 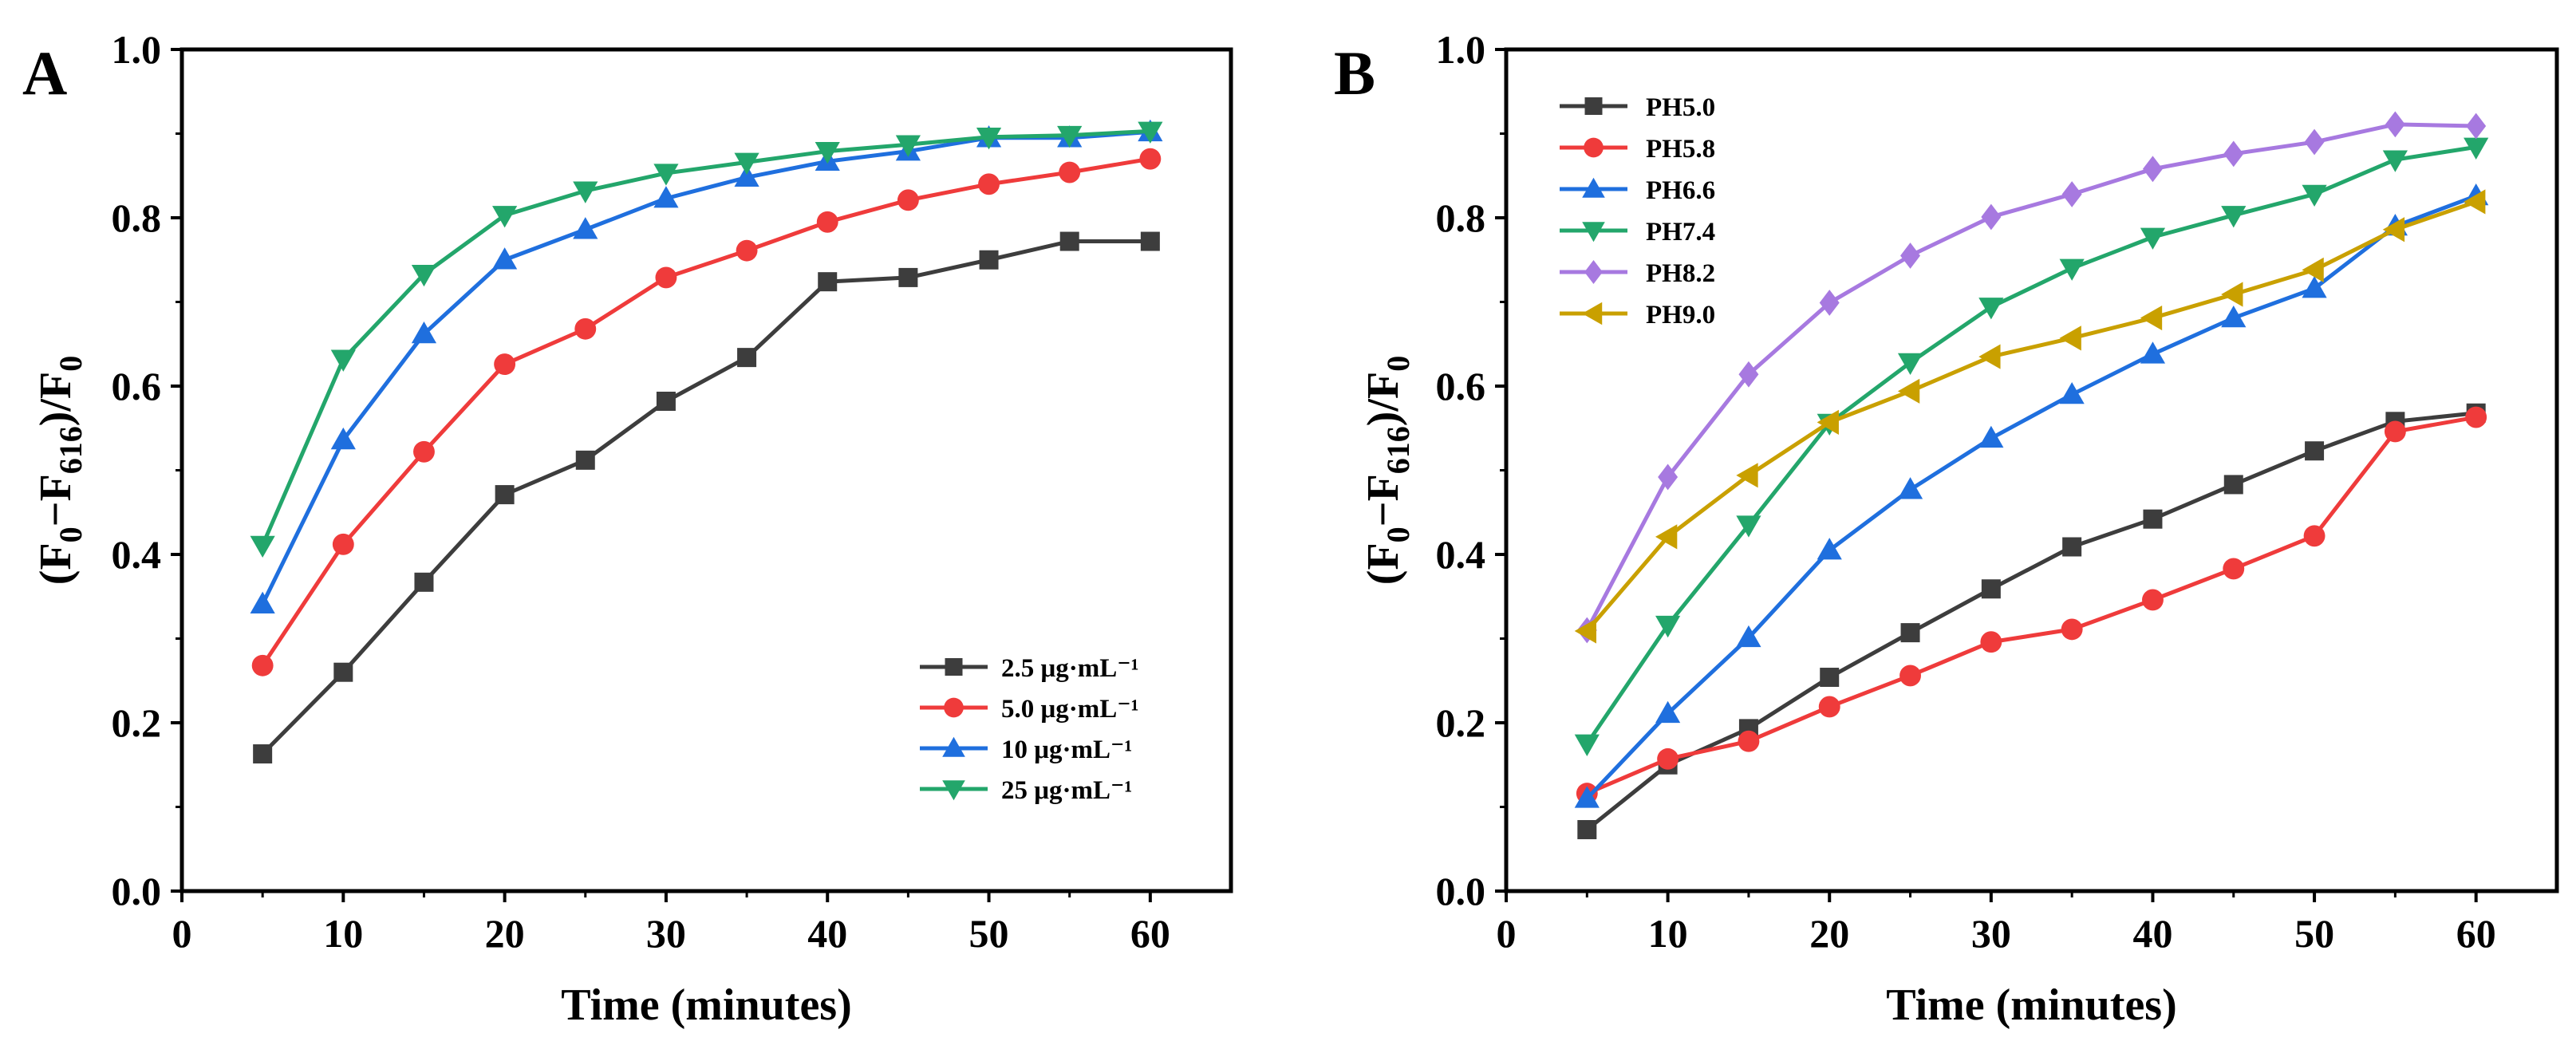 I want to click on legend-label: 2.5 μg·mL⁻¹, so click(x=1070, y=668).